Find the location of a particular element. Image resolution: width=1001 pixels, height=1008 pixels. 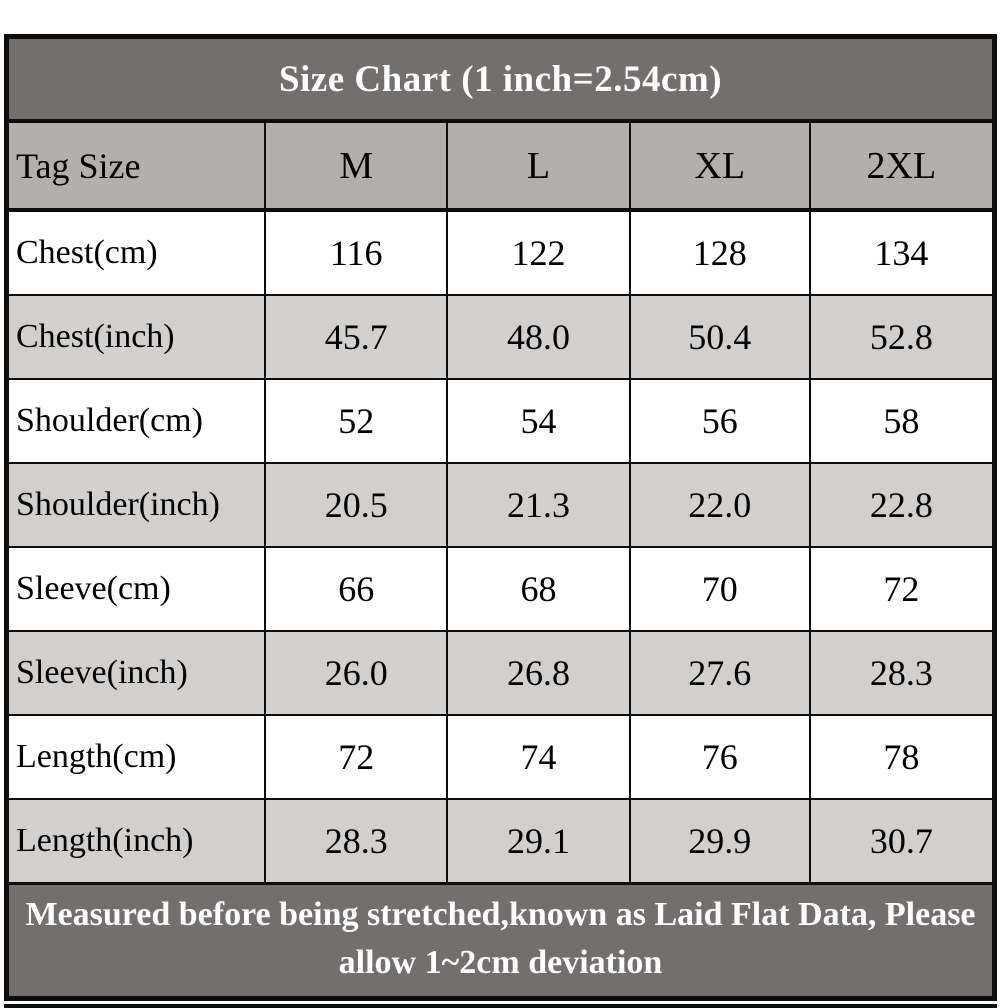

table-row-chest-inch: Chest(inch) 45.7 48.0 50.4 52.8 is located at coordinates (500, 337).